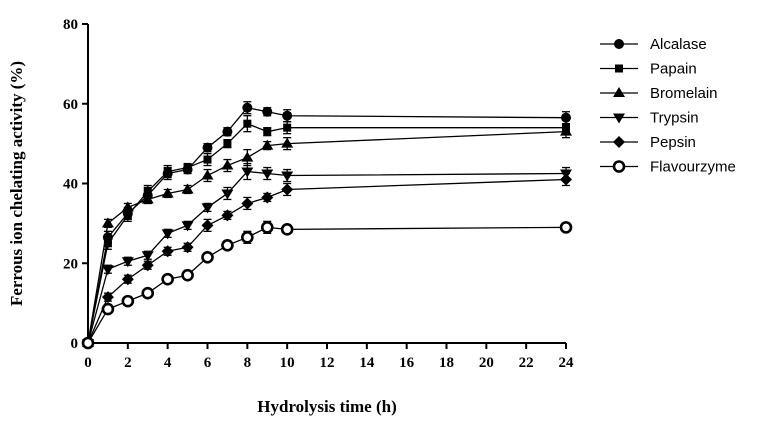  What do you see at coordinates (674, 118) in the screenshot?
I see `legend-label: Trypsin` at bounding box center [674, 118].